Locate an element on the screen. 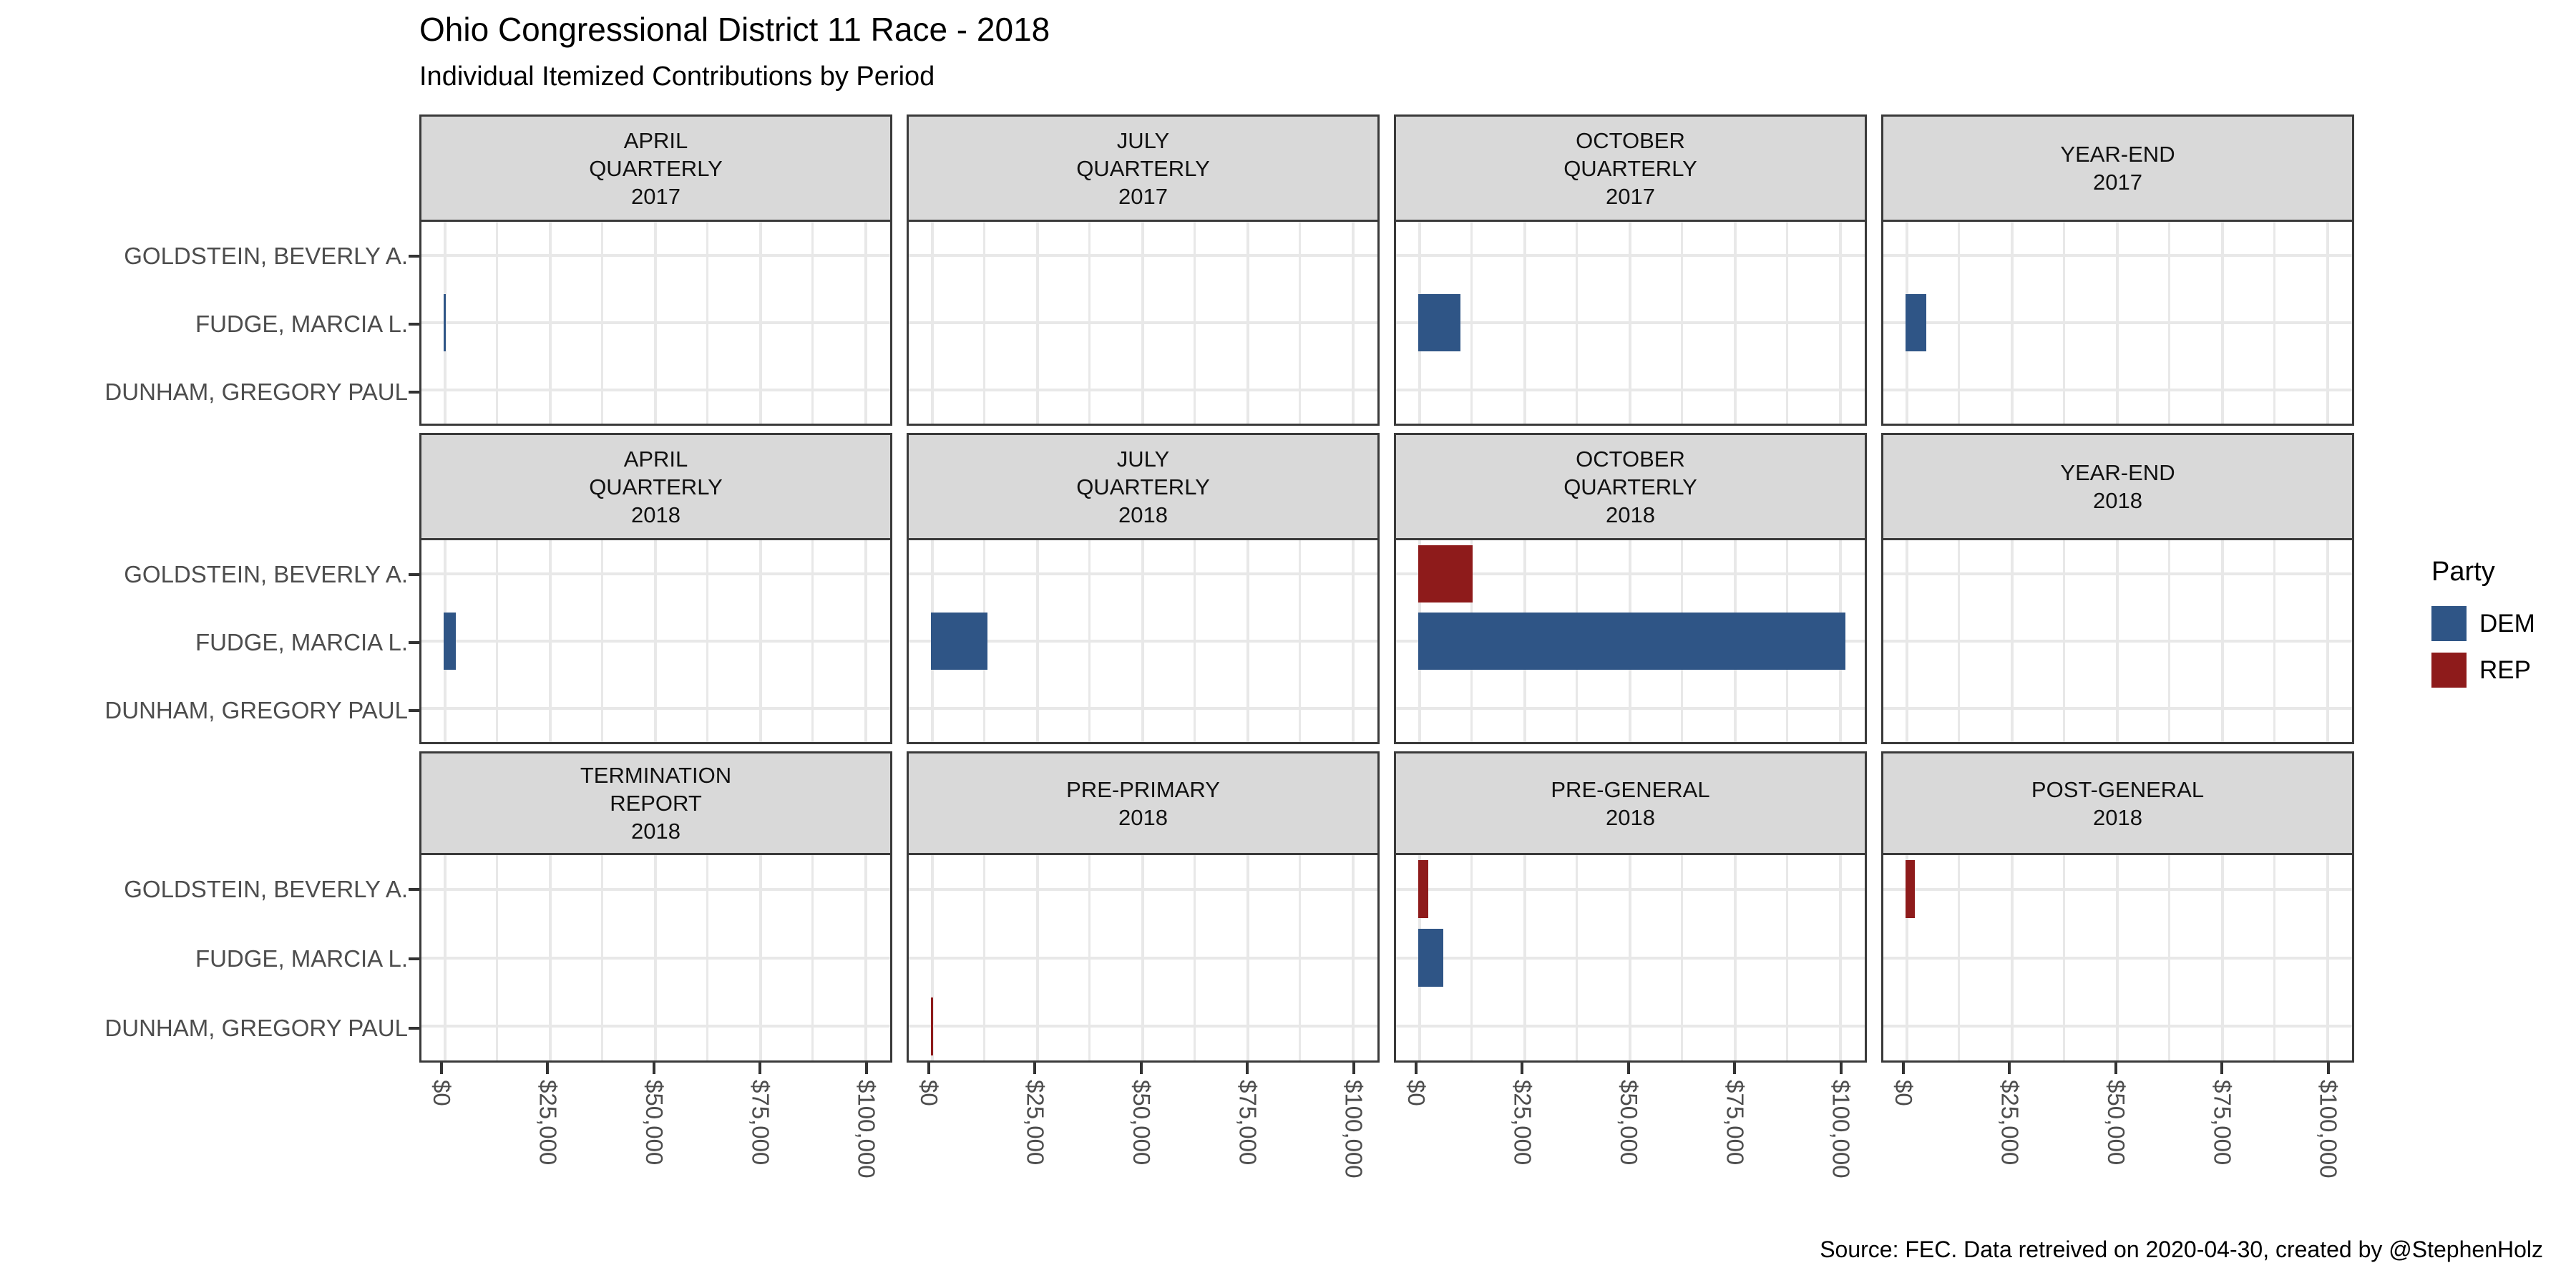 This screenshot has width=2576, height=1288. y-axis-label: FUDGE, MARCIA L. is located at coordinates (301, 323).